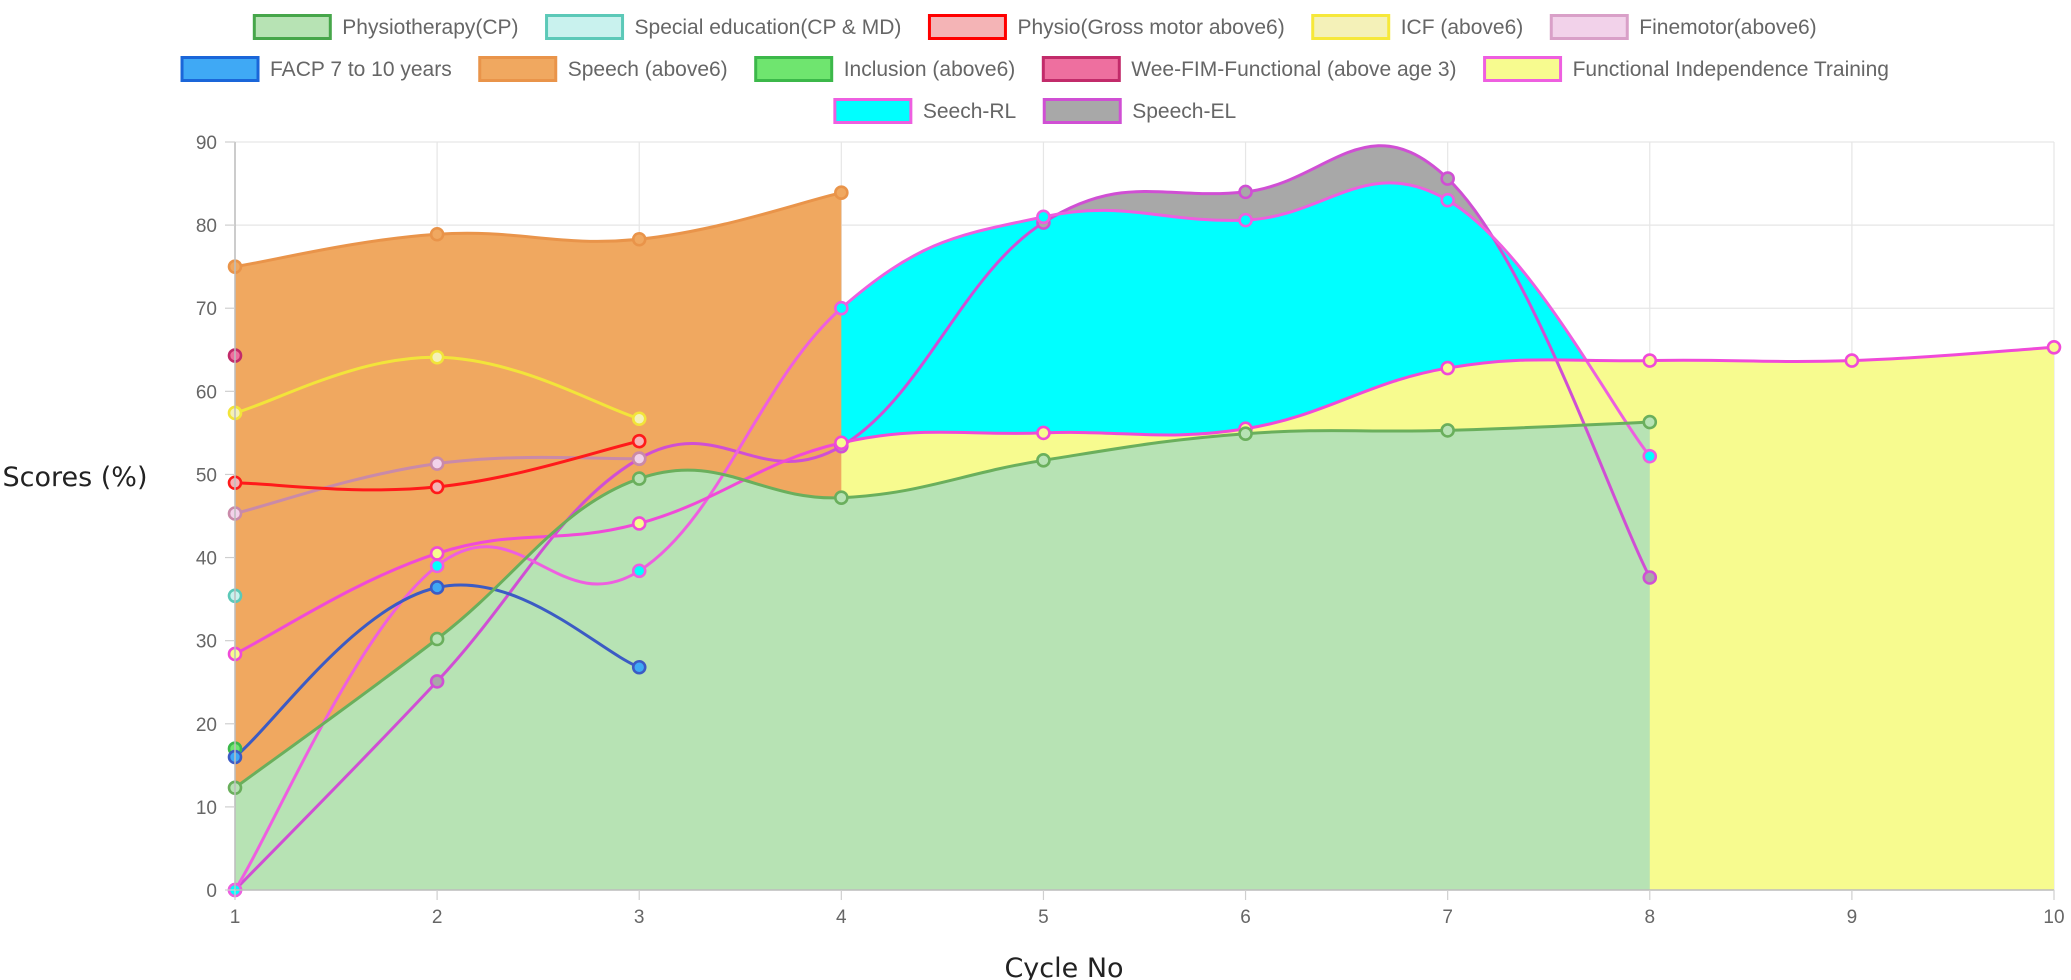 The height and width of the screenshot is (980, 2071). What do you see at coordinates (211, 891) in the screenshot?
I see `y-tick-label: 0` at bounding box center [211, 891].